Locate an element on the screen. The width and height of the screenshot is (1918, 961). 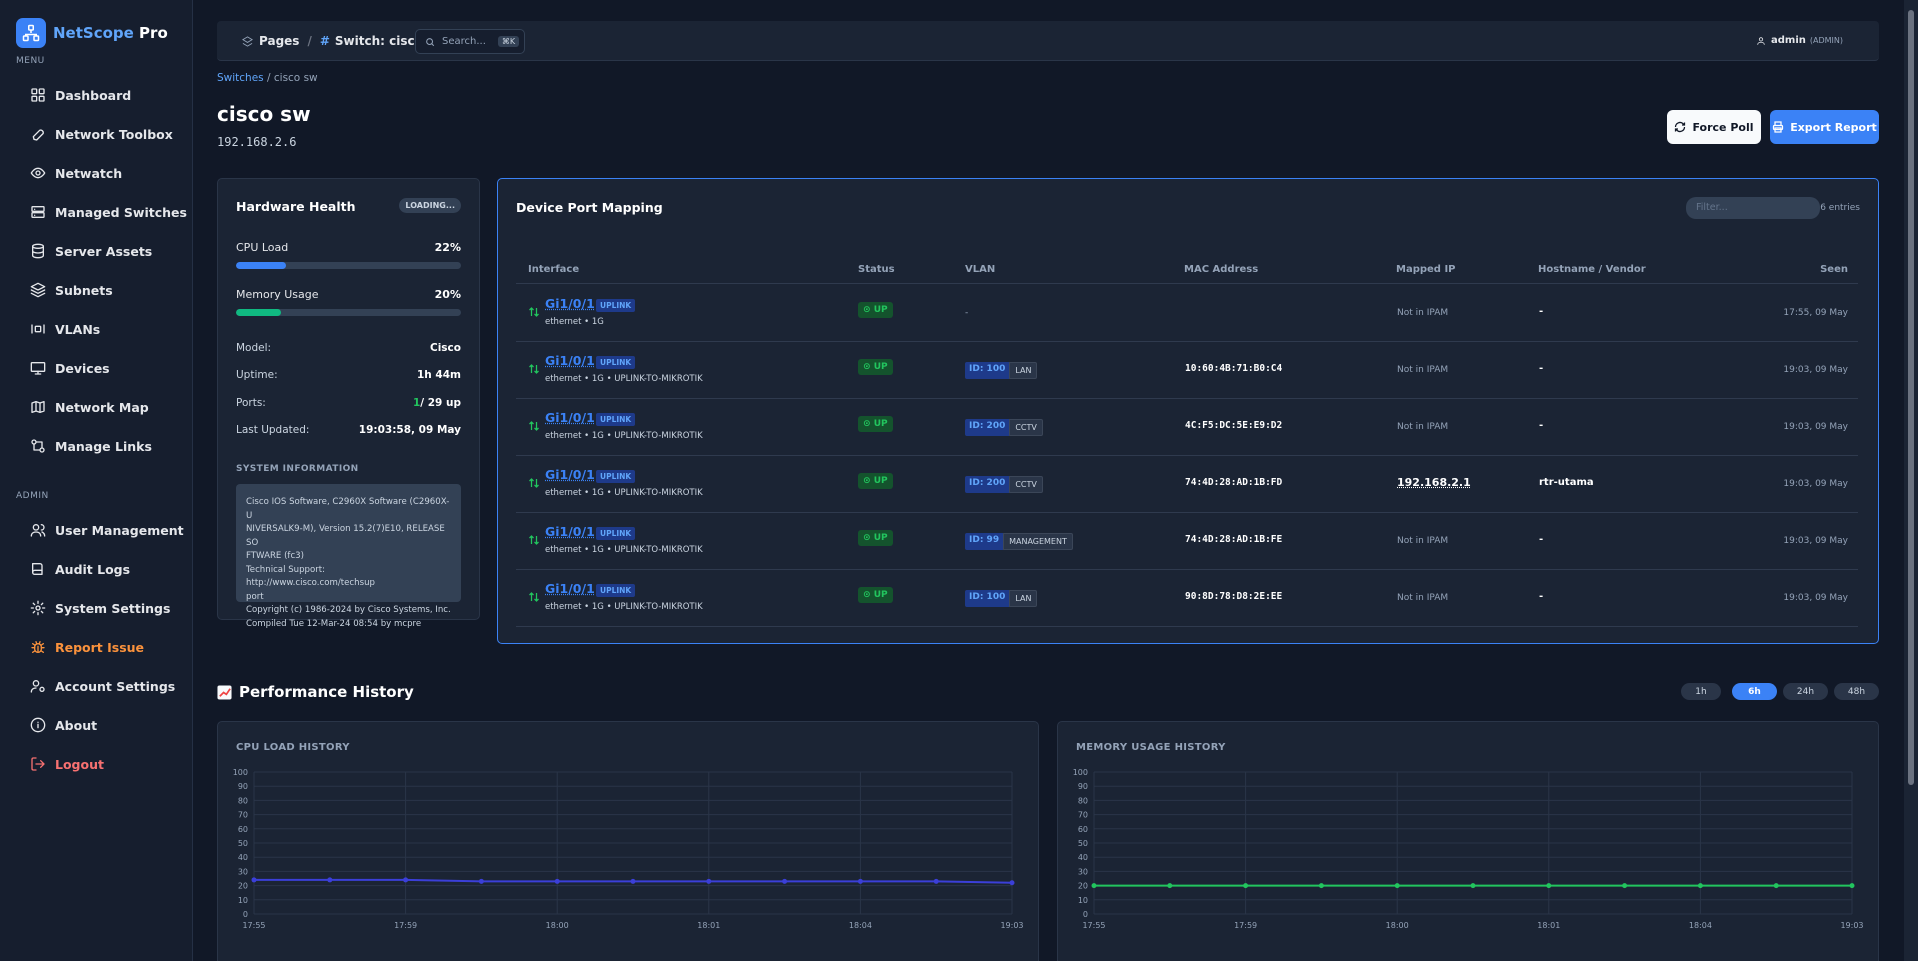
force-poll-button: Force Poll is located at coordinates (1714, 127).